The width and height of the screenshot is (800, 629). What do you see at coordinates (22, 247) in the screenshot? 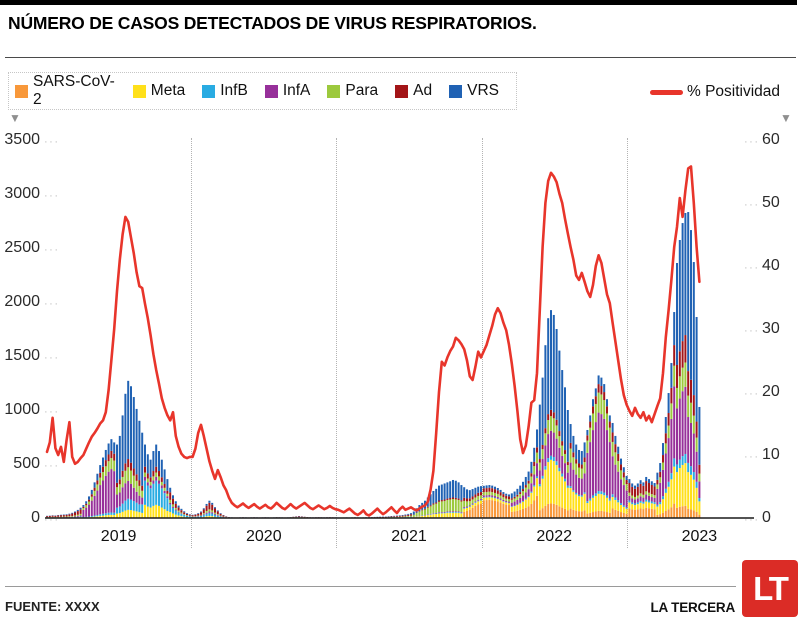
I see `left-axis-tick: 2500` at bounding box center [22, 247].